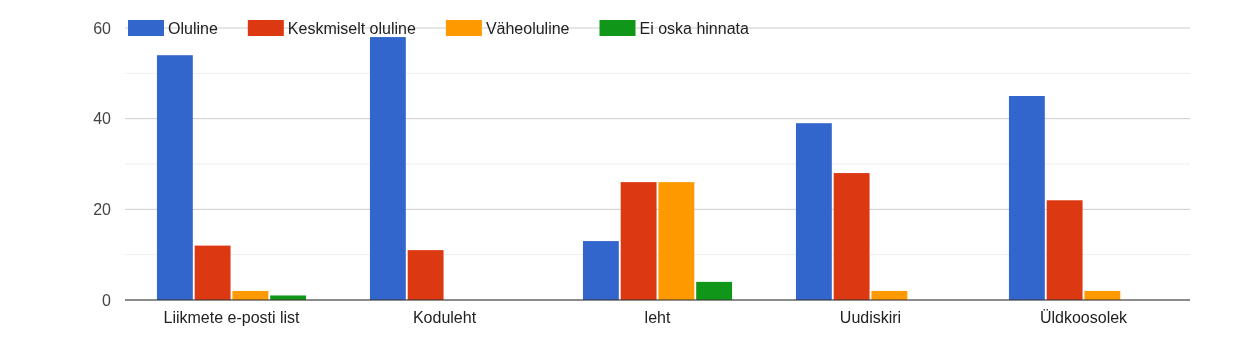 The image size is (1252, 348). I want to click on y-tick-label: 60, so click(102, 28).